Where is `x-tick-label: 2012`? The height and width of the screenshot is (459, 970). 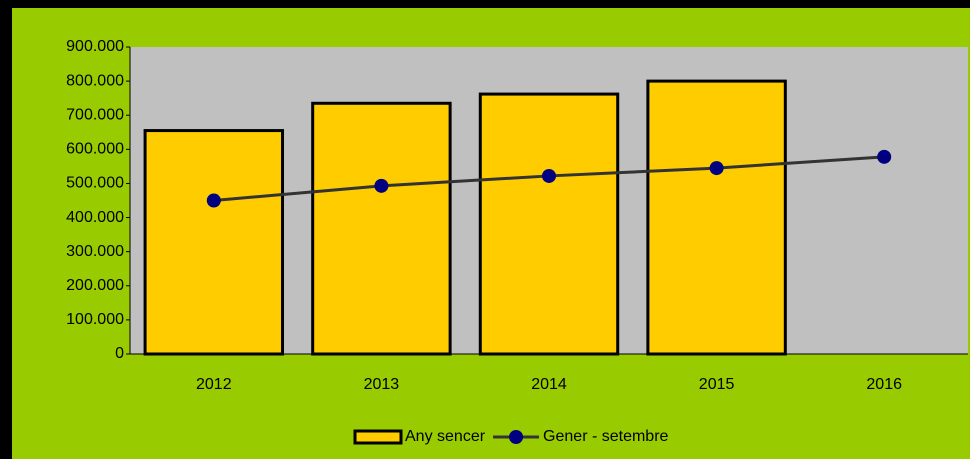
x-tick-label: 2012 is located at coordinates (214, 384).